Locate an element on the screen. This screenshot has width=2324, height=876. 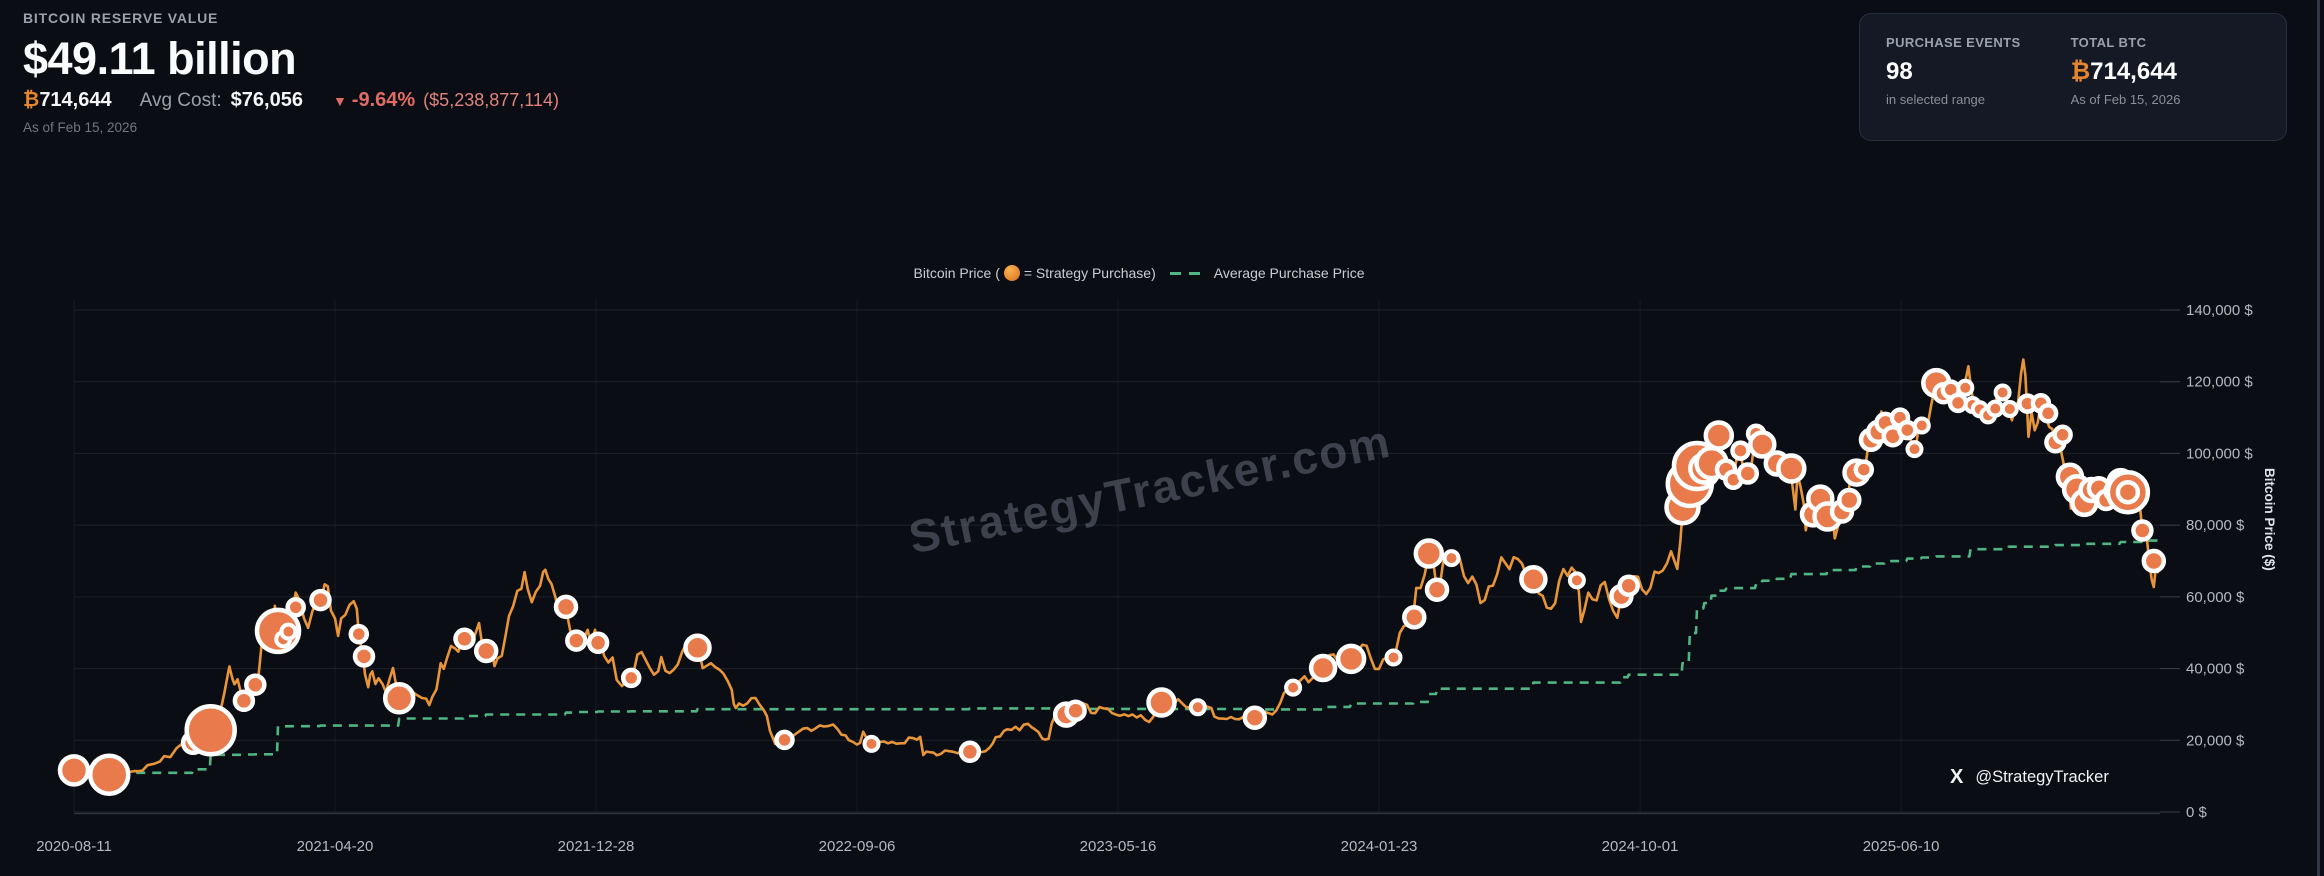
svg-text: 120,000 $ is located at coordinates (2219, 382).